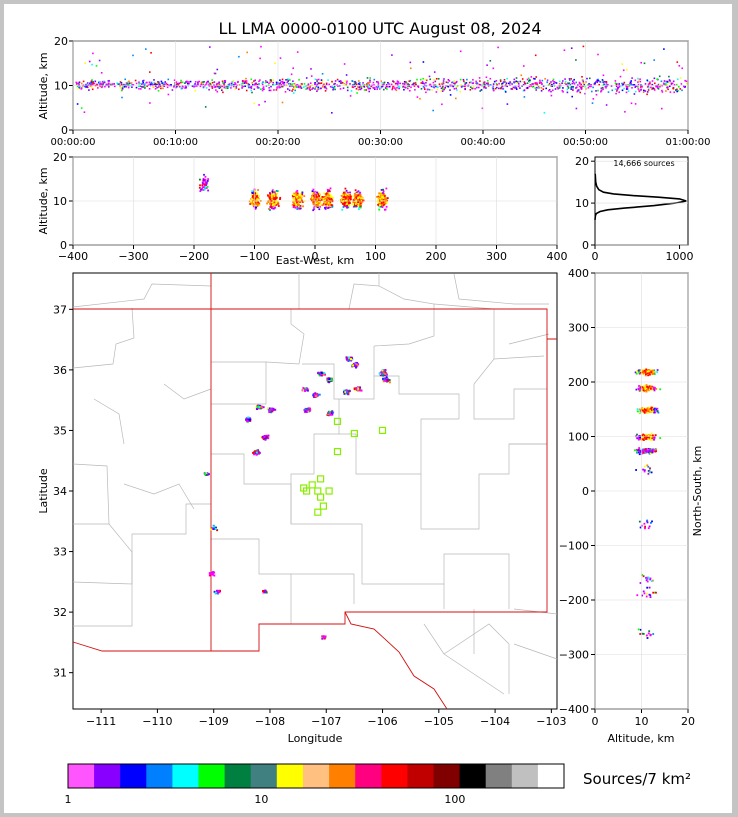 This screenshot has height=817, width=738. Describe the element at coordinates (585, 245) in the screenshot. I see `histogram-y-tick-label: 0` at that location.